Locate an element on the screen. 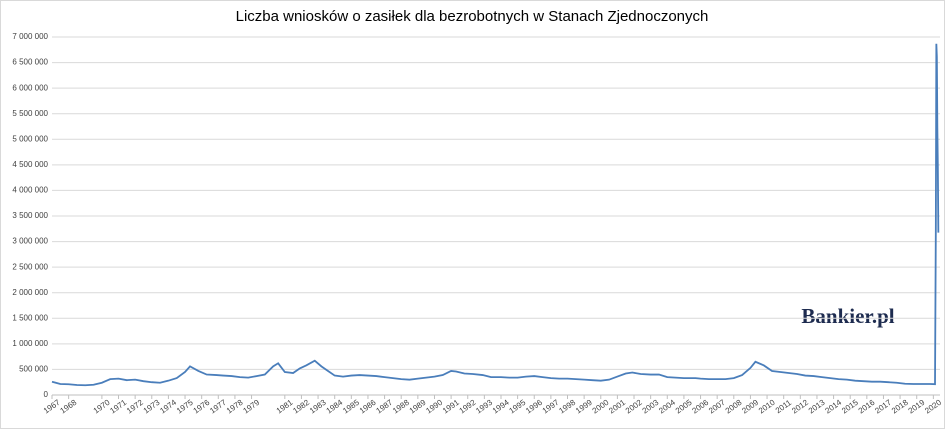  y-tick-label: 5 500 000 is located at coordinates (30, 113).